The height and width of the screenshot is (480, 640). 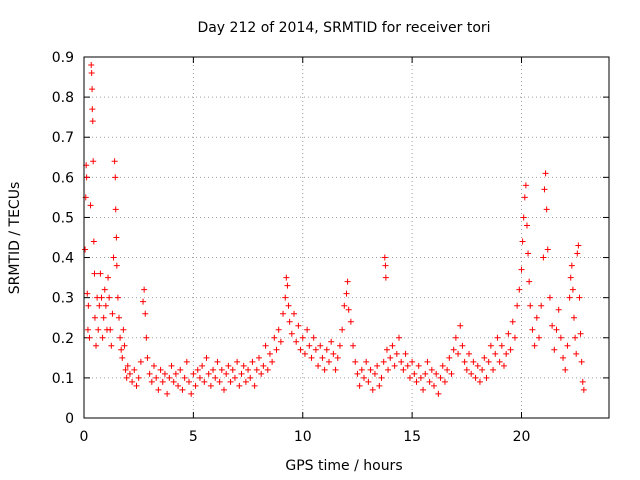 What do you see at coordinates (63, 218) in the screenshot?
I see `y-tick-label: 0.5` at bounding box center [63, 218].